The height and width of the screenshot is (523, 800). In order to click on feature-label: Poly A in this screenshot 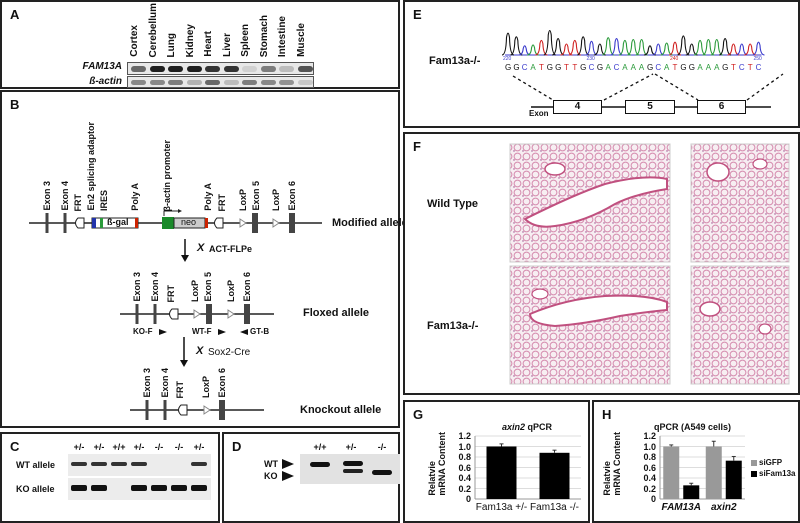, I will do `click(208, 197)`.